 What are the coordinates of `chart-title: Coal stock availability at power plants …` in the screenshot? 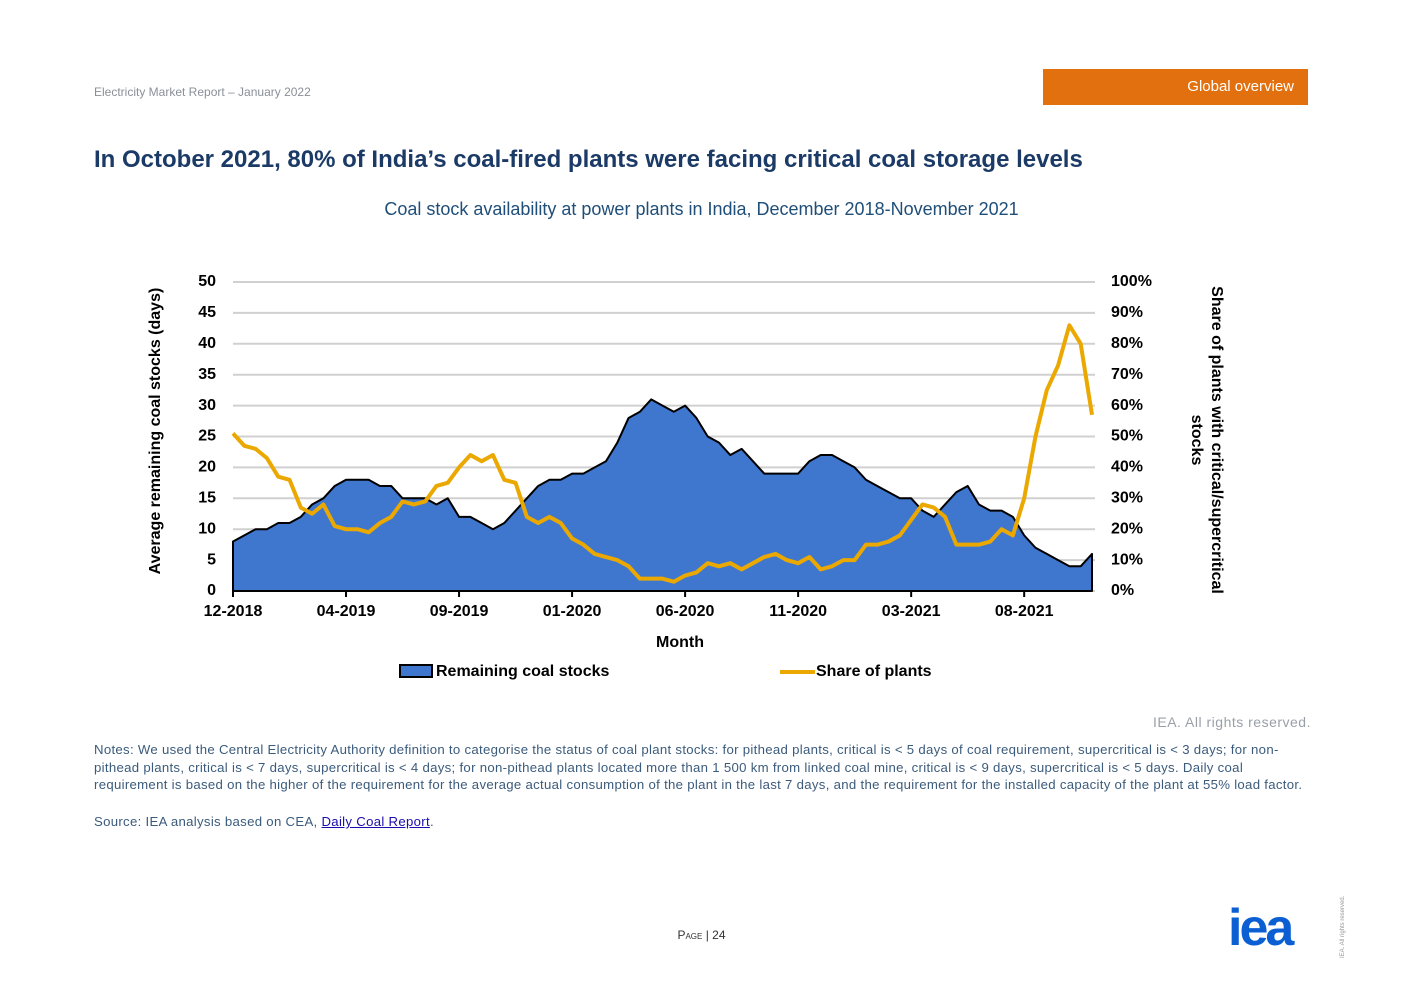 It's located at (701, 209).